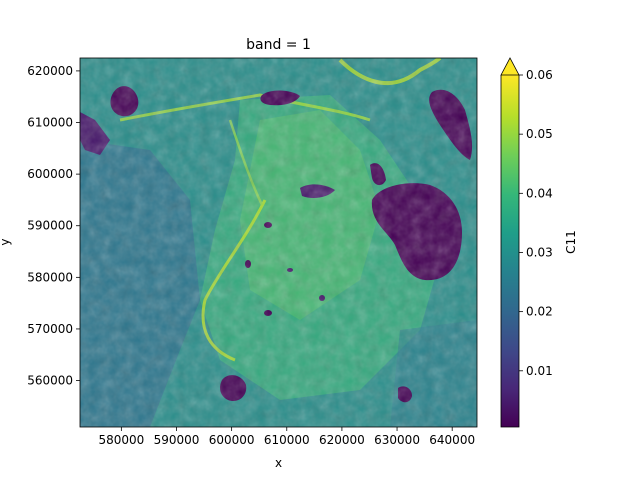 This screenshot has height=480, width=640. Describe the element at coordinates (177, 440) in the screenshot. I see `x-tick-label: 590000` at that location.